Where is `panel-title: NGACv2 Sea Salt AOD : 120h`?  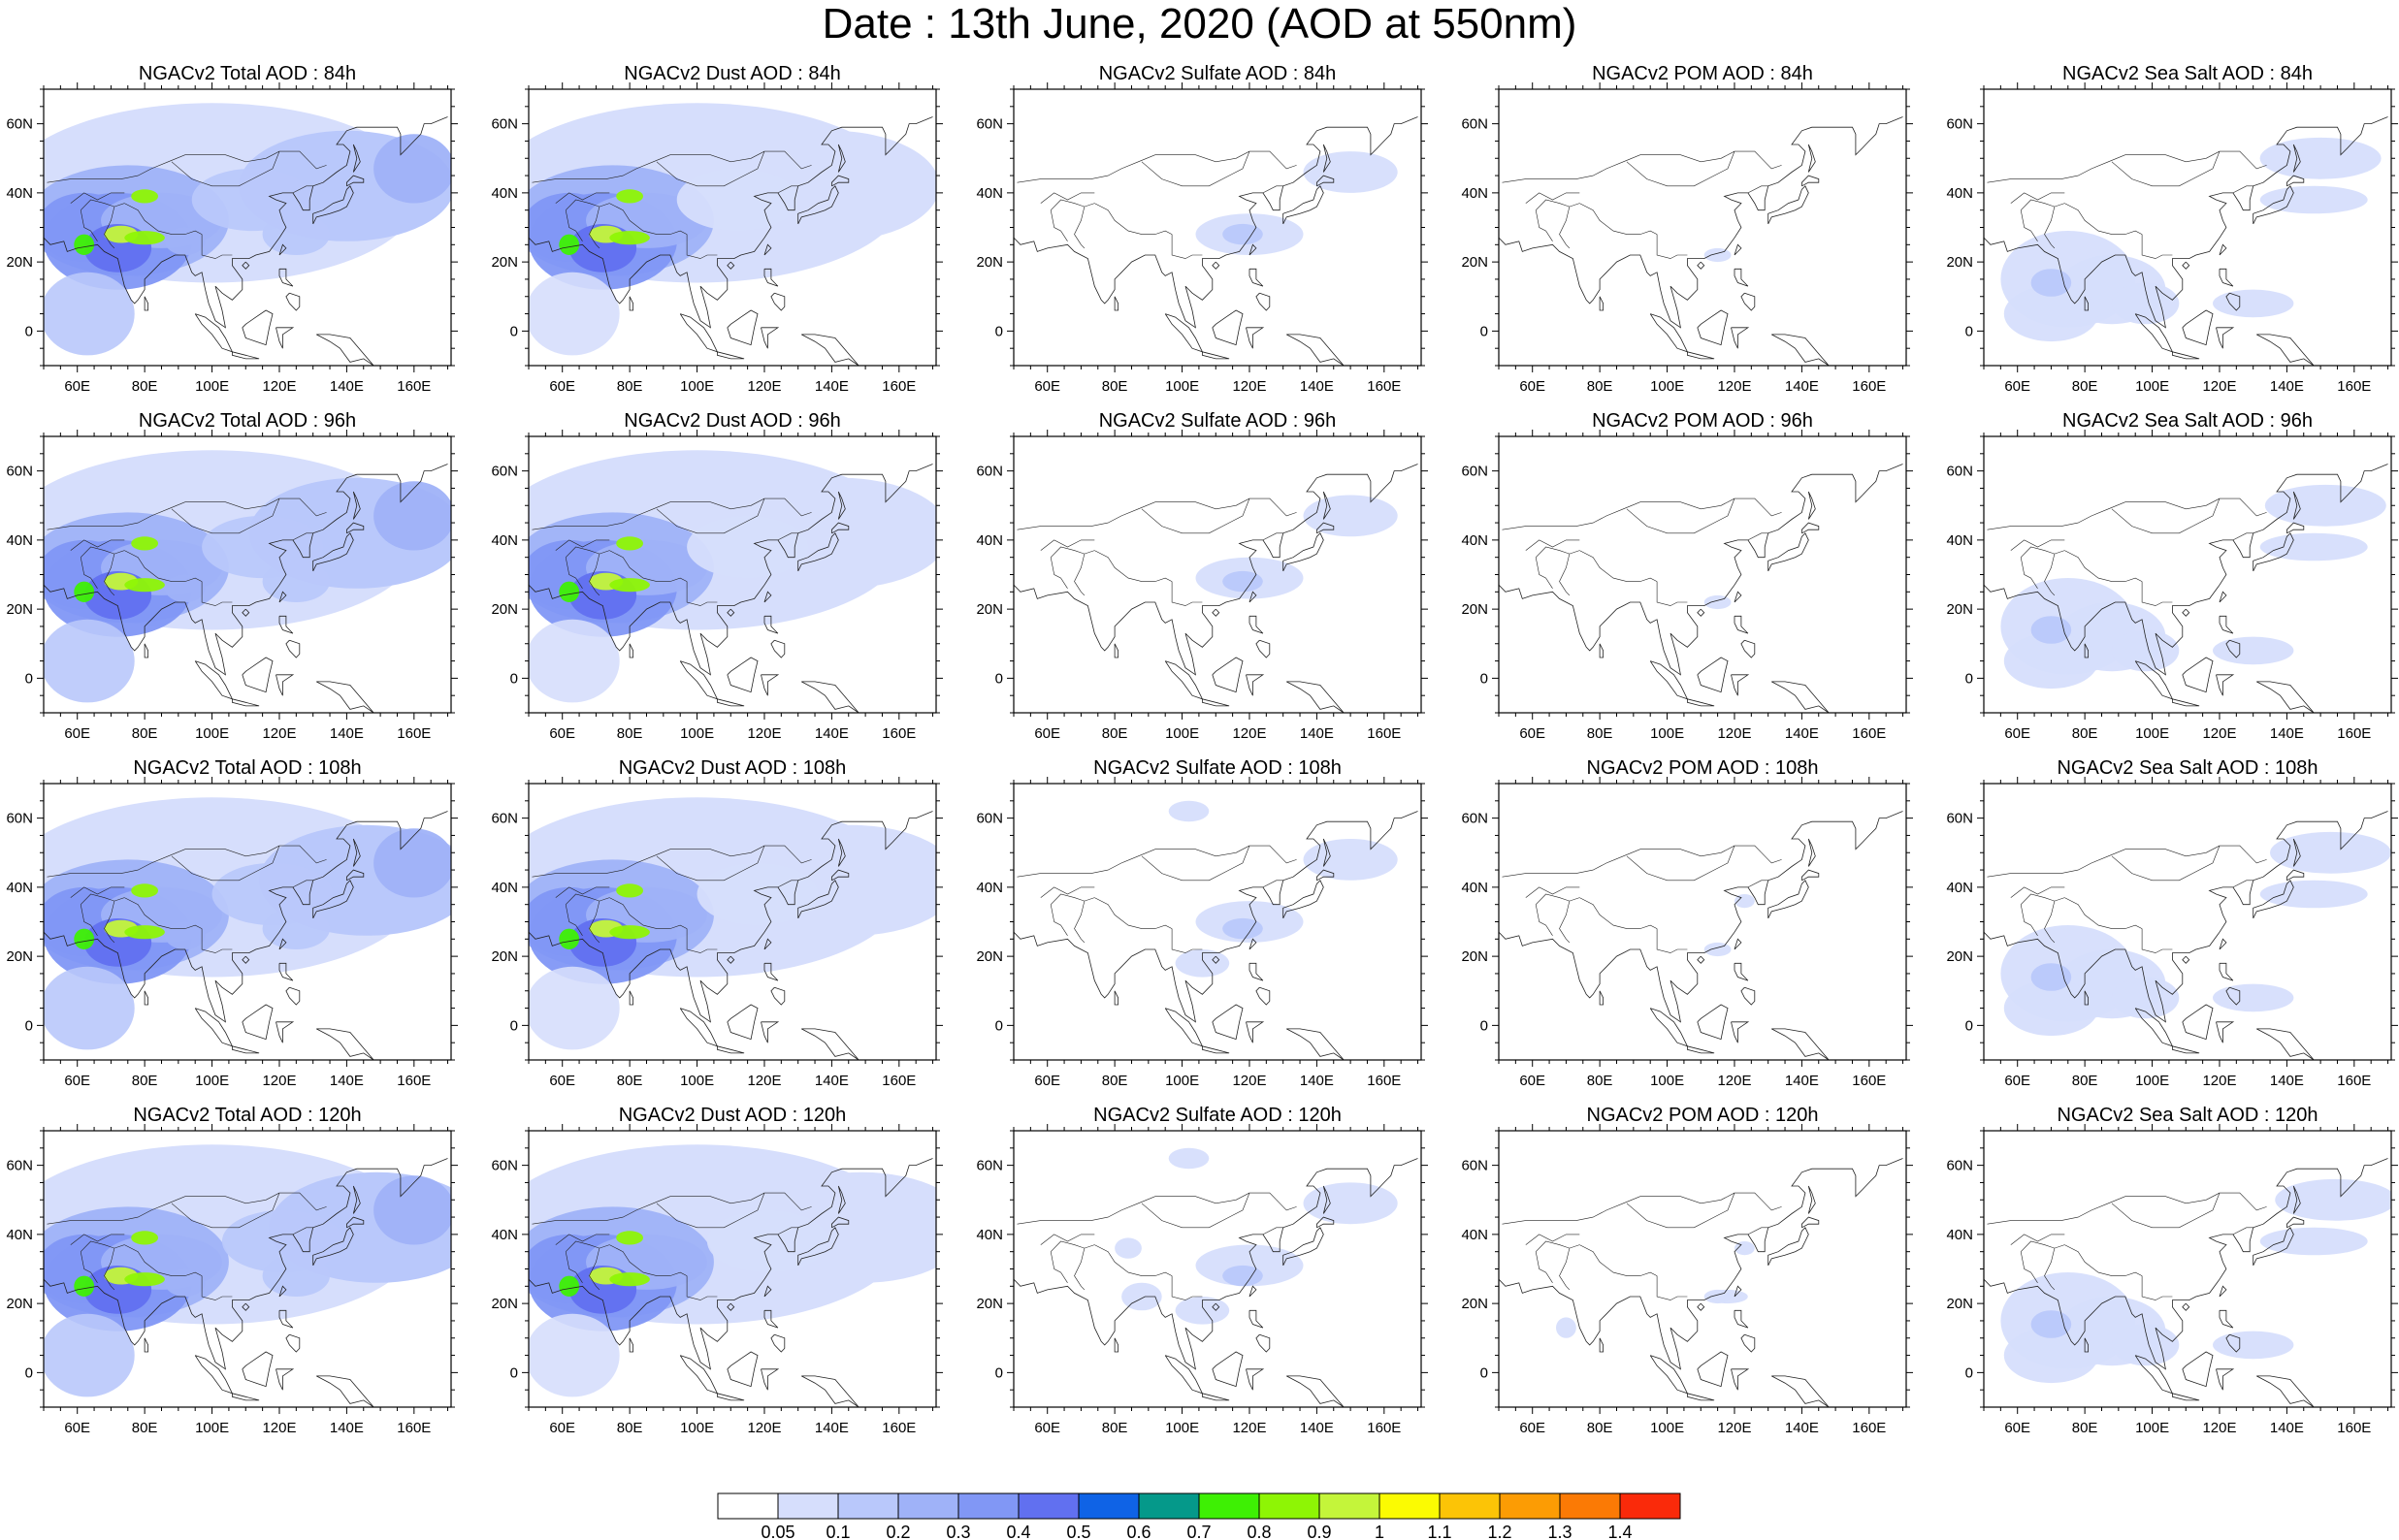
panel-title: NGACv2 Sea Salt AOD : 120h is located at coordinates (2188, 1115).